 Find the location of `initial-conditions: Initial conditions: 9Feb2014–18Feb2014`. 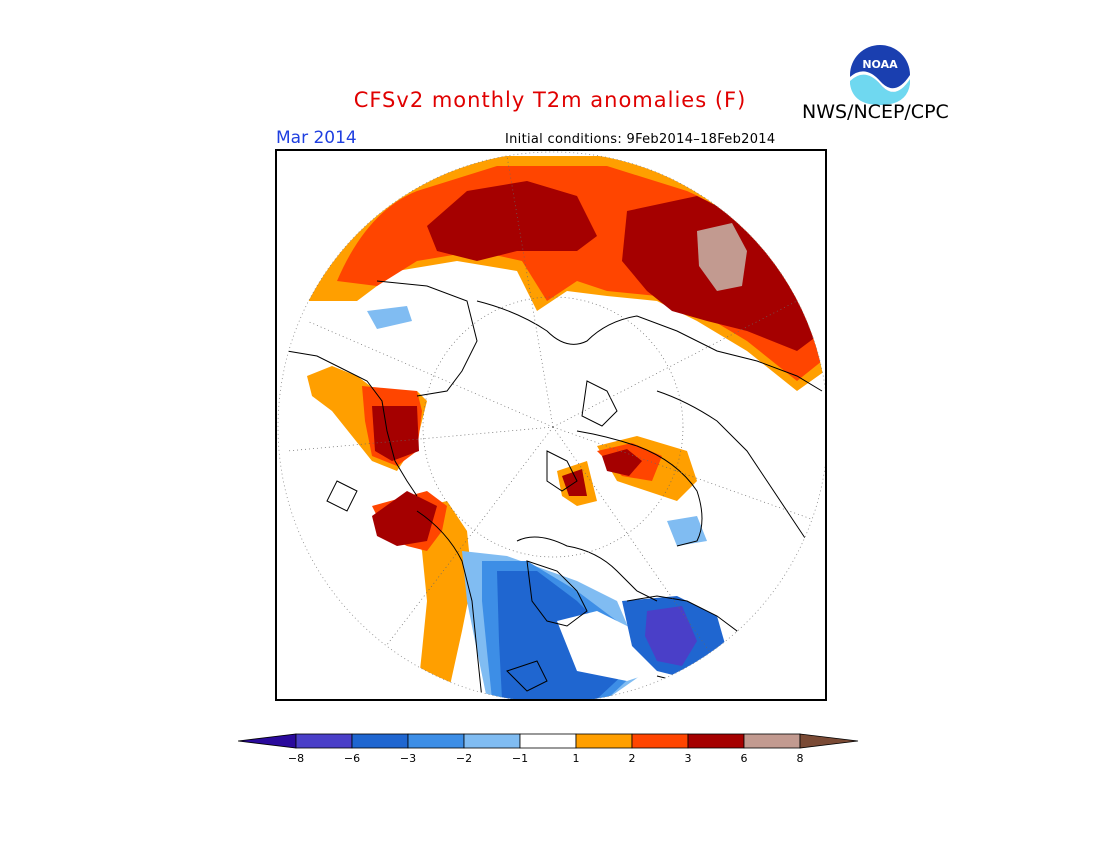

initial-conditions: Initial conditions: 9Feb2014–18Feb2014 is located at coordinates (640, 139).